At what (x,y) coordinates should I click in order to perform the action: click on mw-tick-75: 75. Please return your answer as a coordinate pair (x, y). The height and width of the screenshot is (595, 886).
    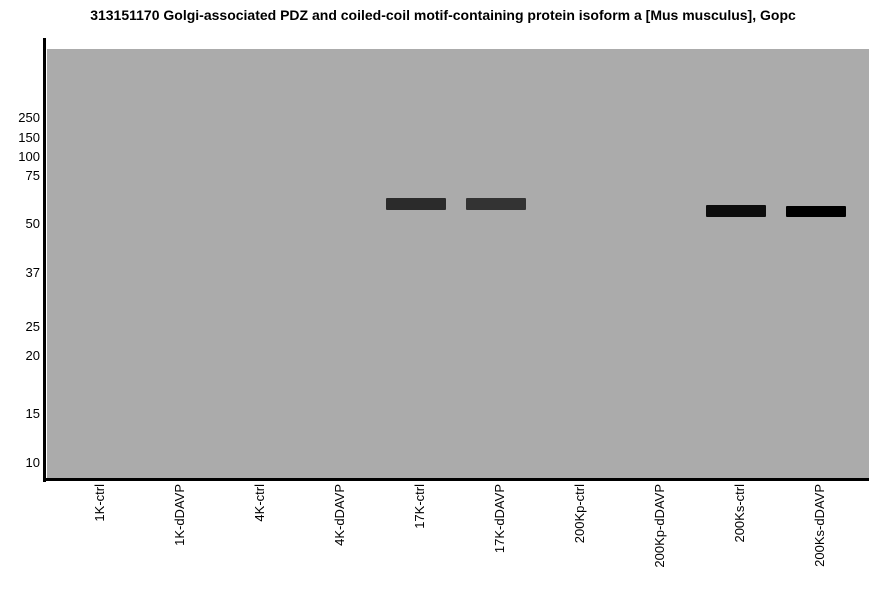
    Looking at the image, I should click on (32, 175).